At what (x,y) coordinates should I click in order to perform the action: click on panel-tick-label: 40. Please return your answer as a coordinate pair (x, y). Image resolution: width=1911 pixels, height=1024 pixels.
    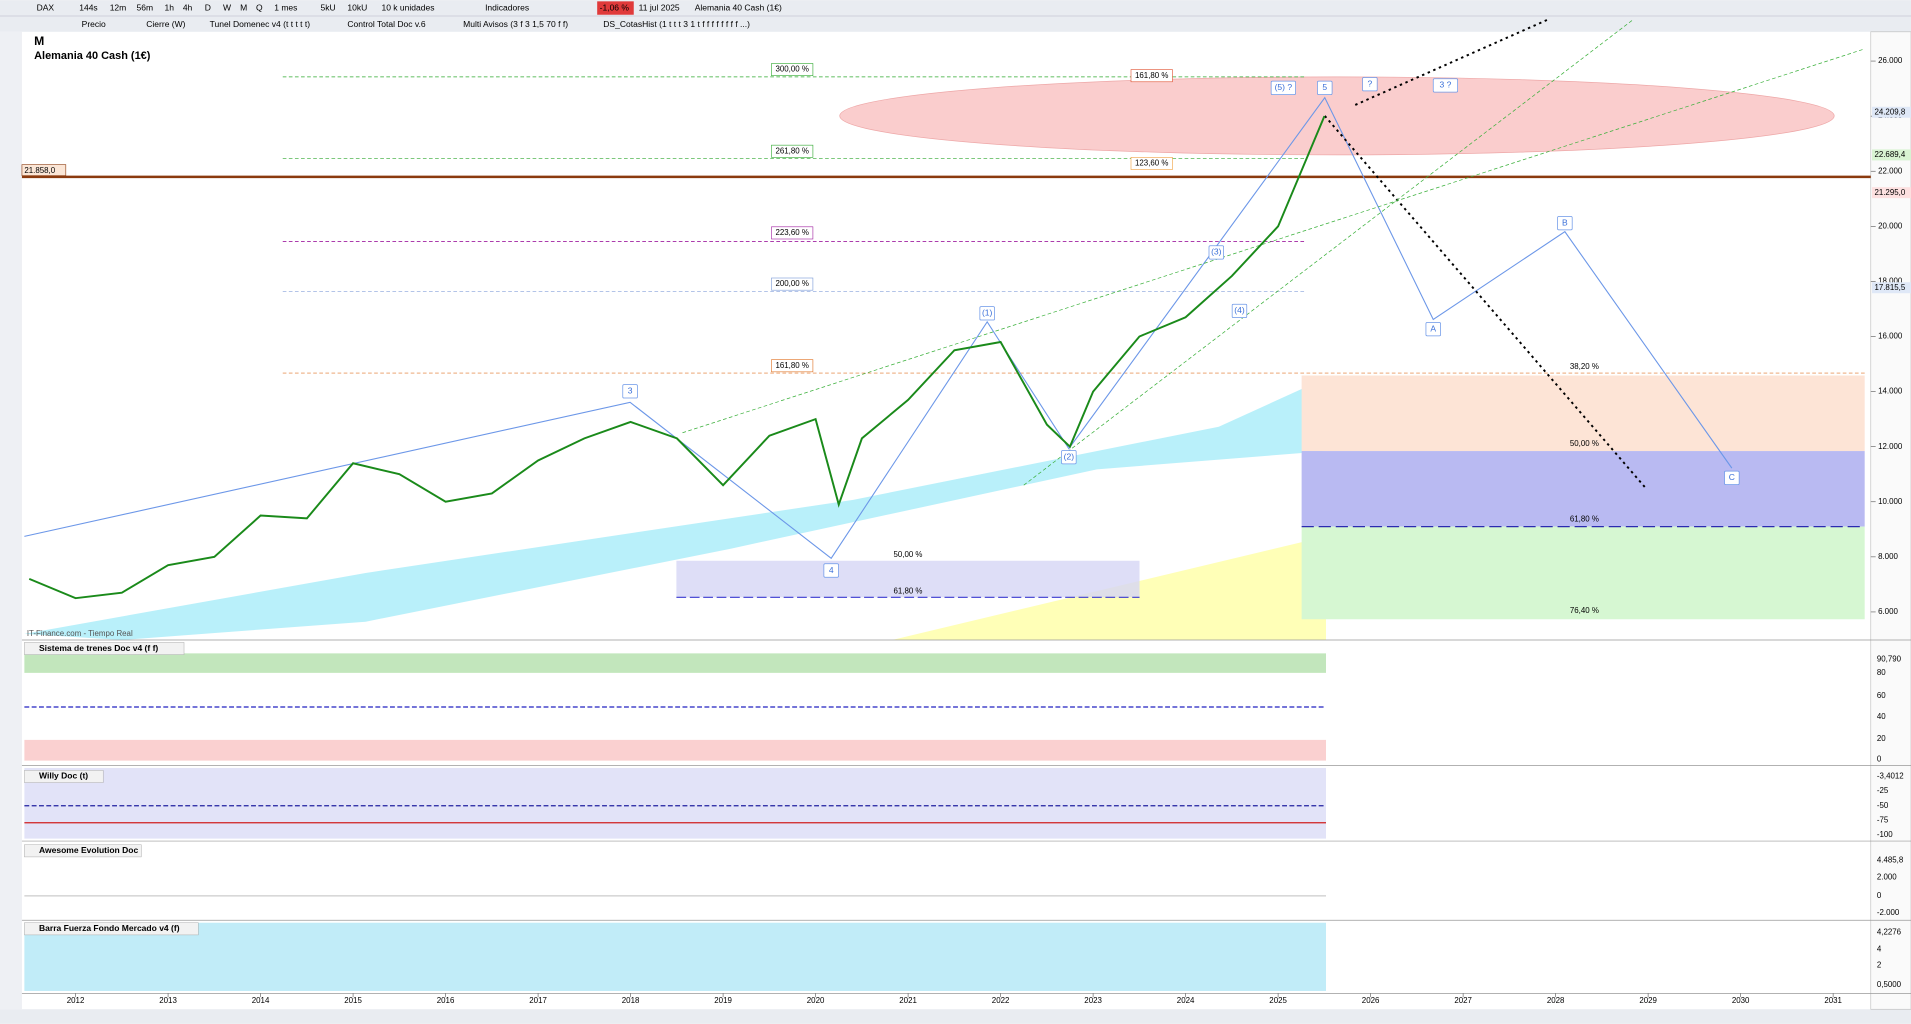
    Looking at the image, I should click on (1881, 716).